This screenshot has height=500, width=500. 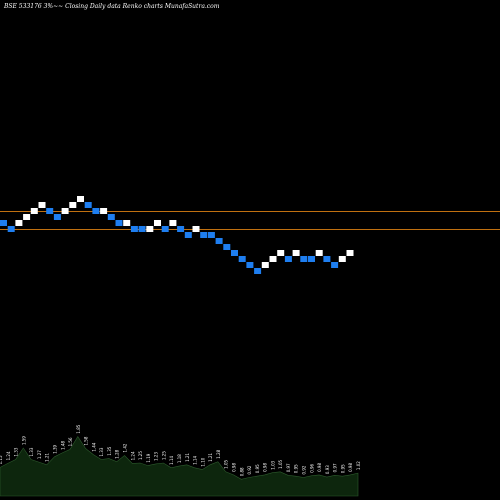 I want to click on volume-label: 0.88, so click(x=241, y=471).